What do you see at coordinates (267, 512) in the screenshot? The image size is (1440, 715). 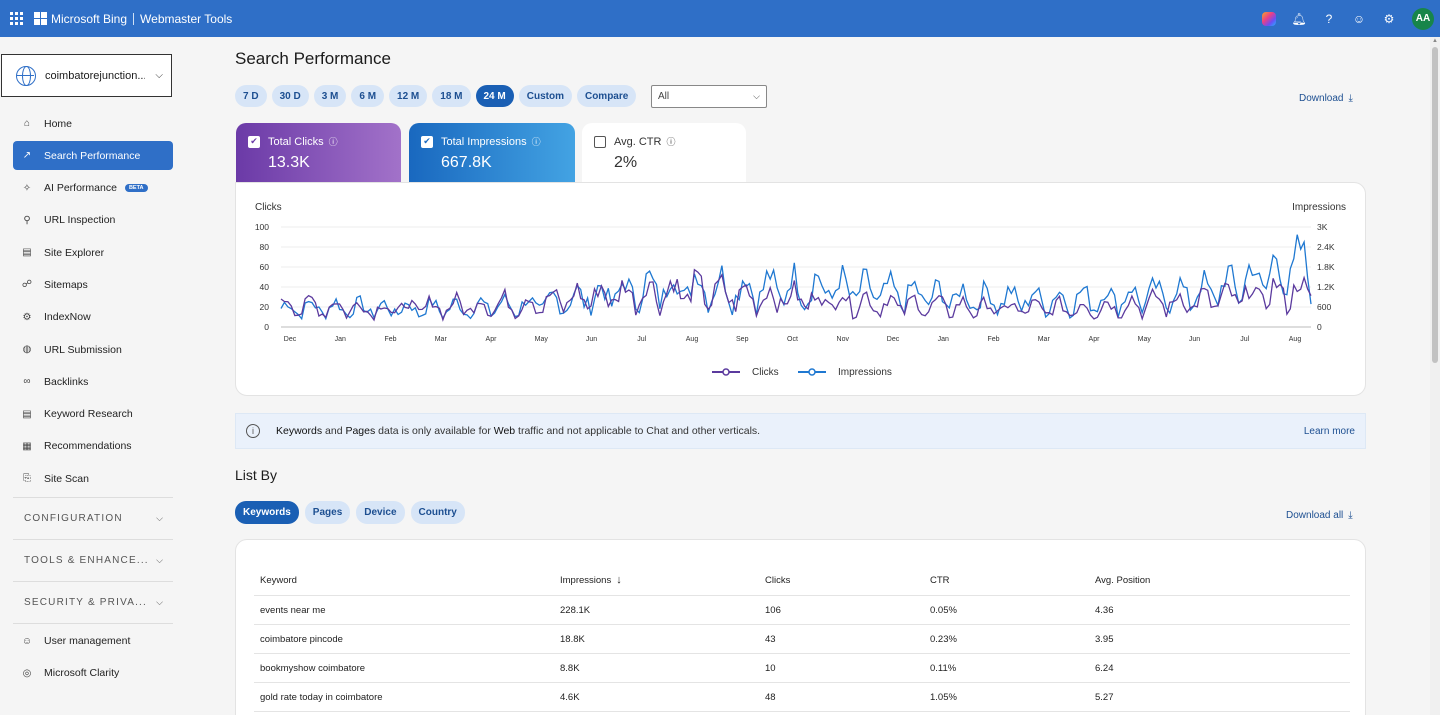 I see `tab-keywords: Keywords` at bounding box center [267, 512].